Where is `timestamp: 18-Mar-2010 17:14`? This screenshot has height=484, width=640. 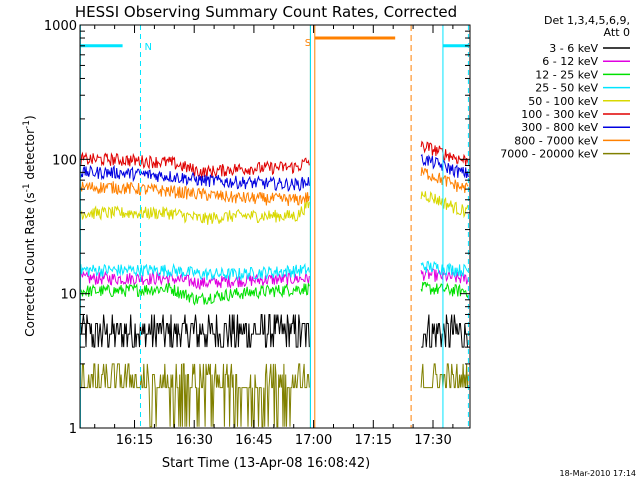 timestamp: 18-Mar-2010 17:14 is located at coordinates (598, 473).